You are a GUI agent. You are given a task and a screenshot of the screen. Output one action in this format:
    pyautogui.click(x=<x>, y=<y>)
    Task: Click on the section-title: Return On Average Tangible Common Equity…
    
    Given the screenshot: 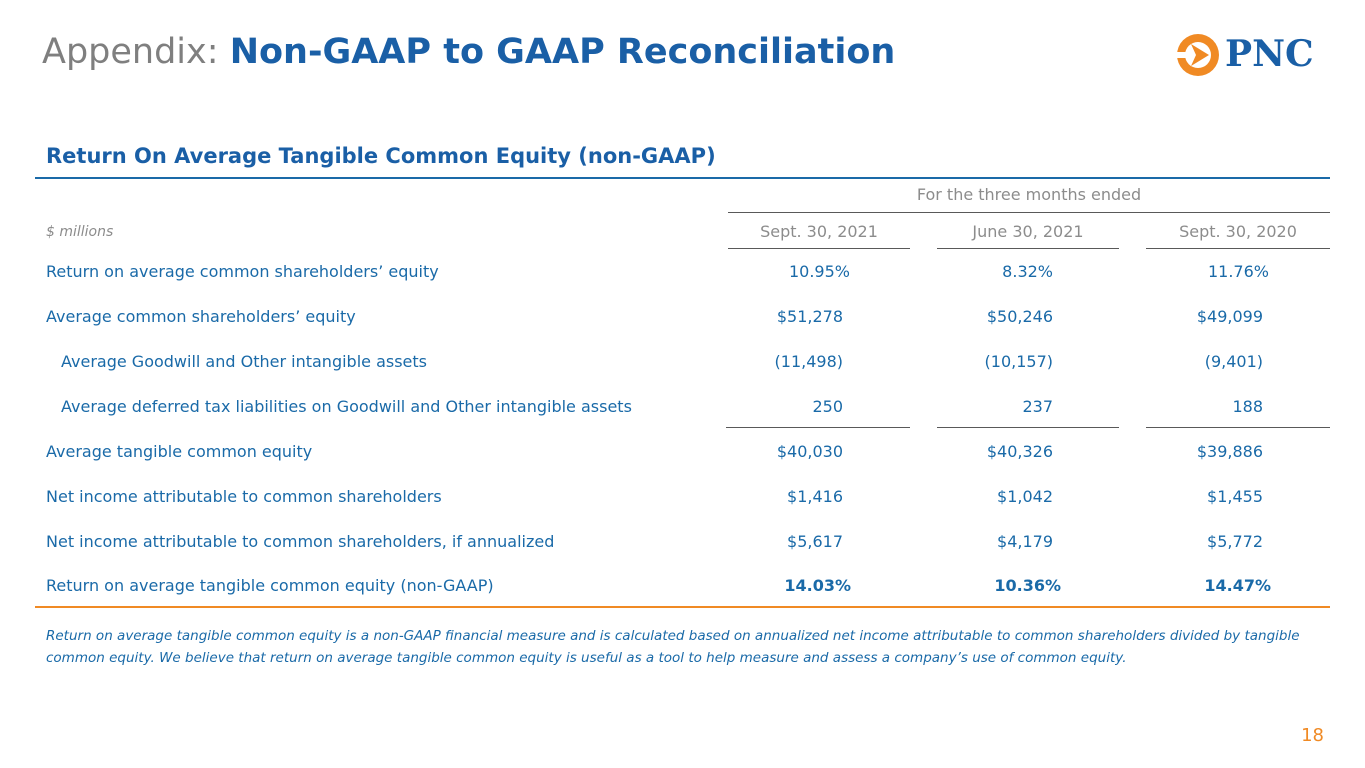 What is the action you would take?
    pyautogui.click(x=381, y=156)
    